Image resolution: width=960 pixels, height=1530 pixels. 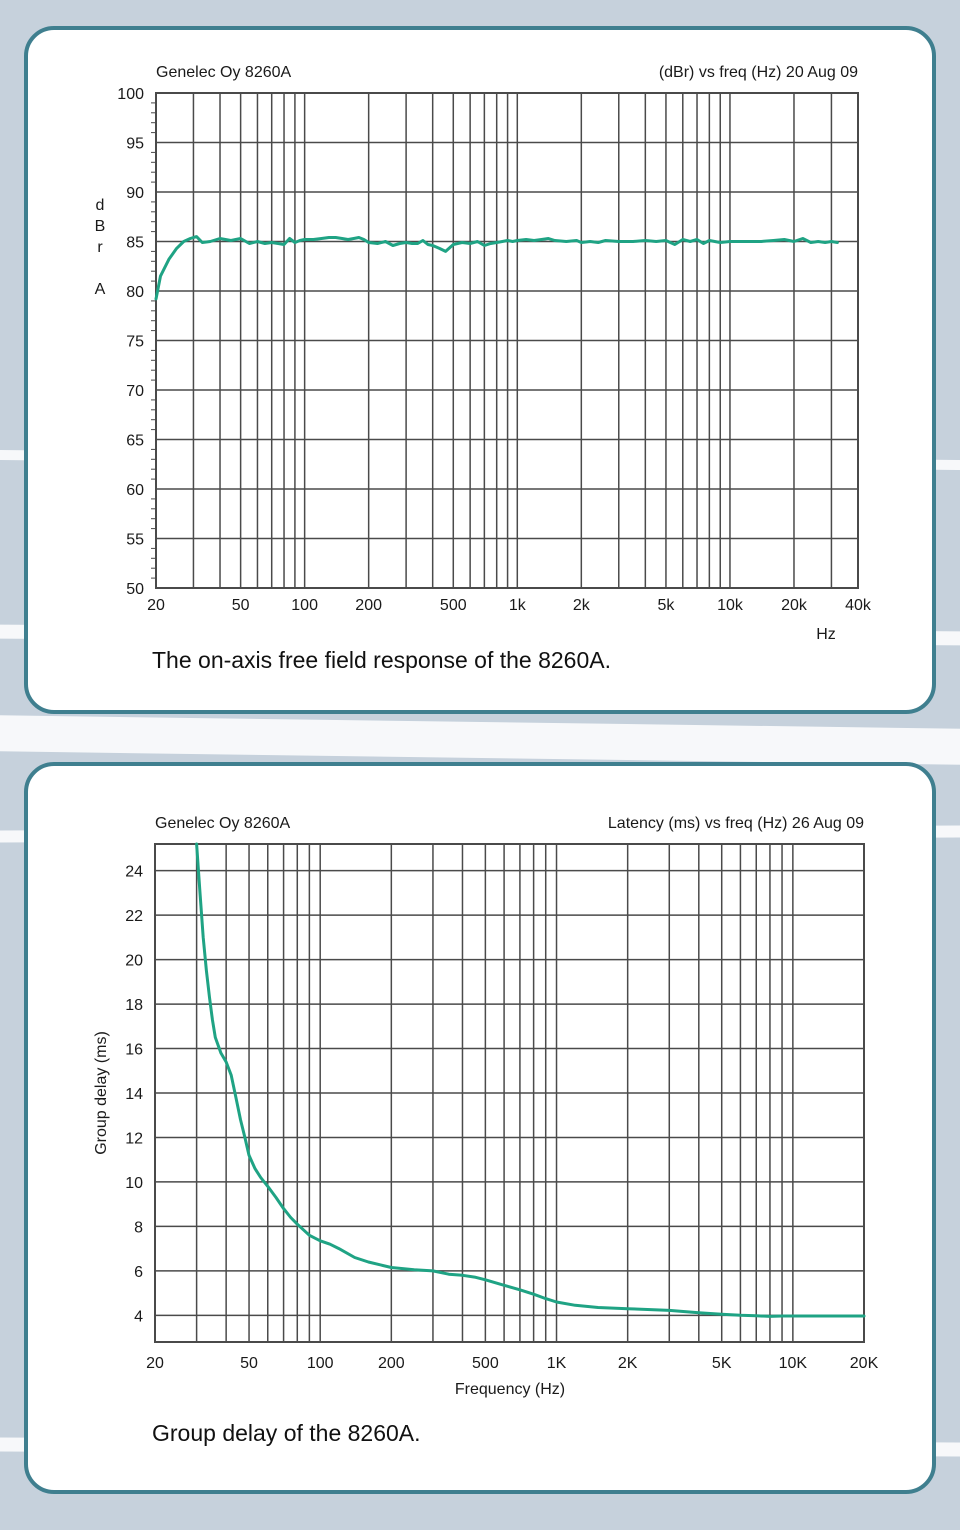 What do you see at coordinates (858, 605) in the screenshot?
I see `x-tick-label: 40k` at bounding box center [858, 605].